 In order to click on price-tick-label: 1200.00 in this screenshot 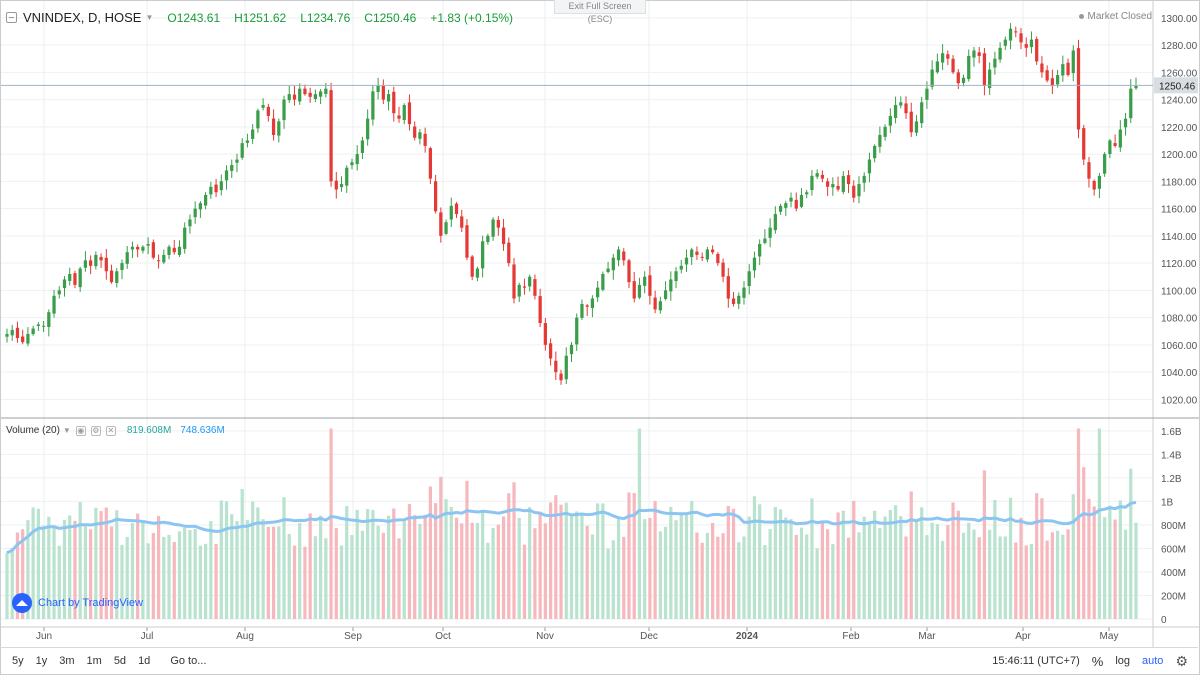, I will do `click(1179, 155)`.